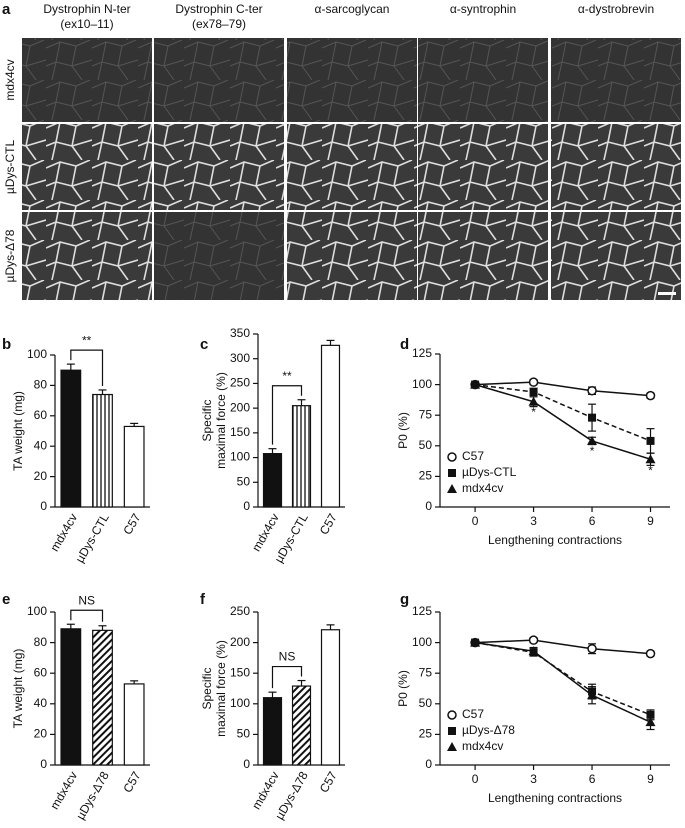 Image resolution: width=685 pixels, height=828 pixels. I want to click on legend-label: mdx4cv, so click(482, 488).